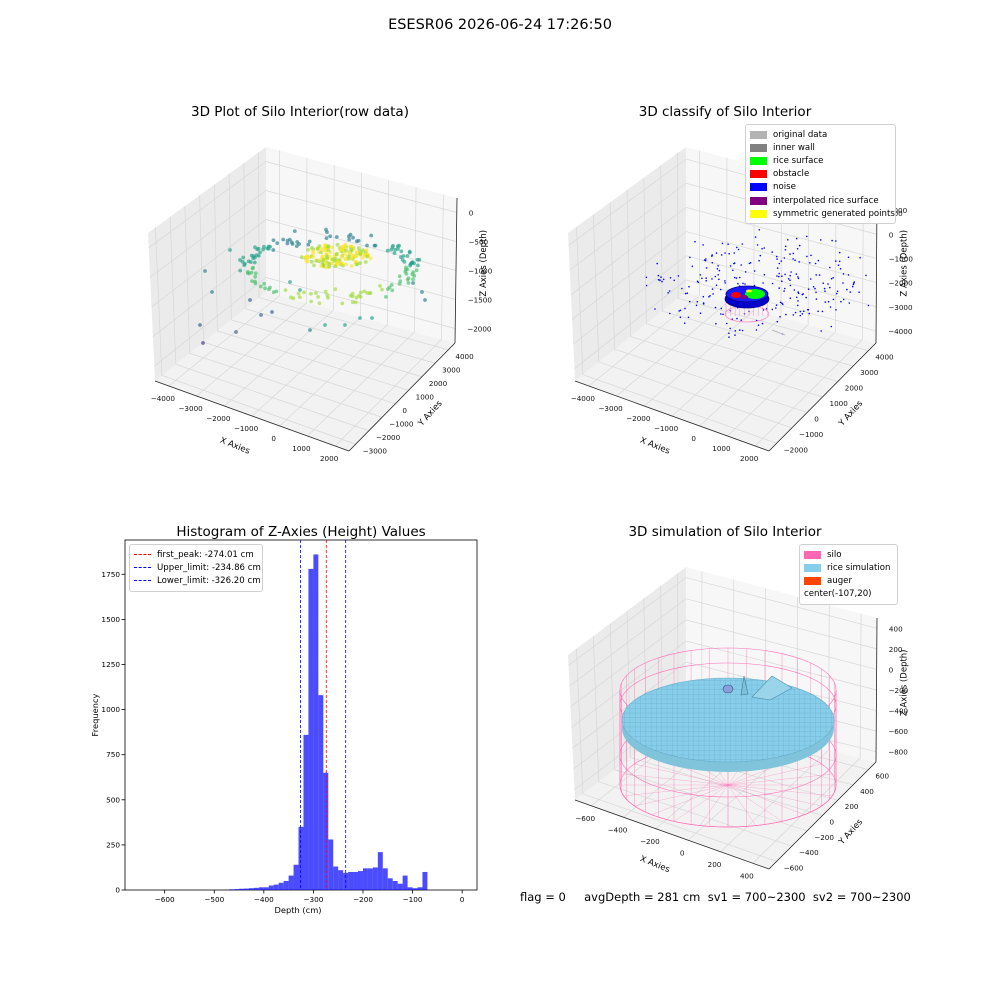 This screenshot has width=1000, height=1000. What do you see at coordinates (778, 332) in the screenshot?
I see `classify-inner-wall` at bounding box center [778, 332].